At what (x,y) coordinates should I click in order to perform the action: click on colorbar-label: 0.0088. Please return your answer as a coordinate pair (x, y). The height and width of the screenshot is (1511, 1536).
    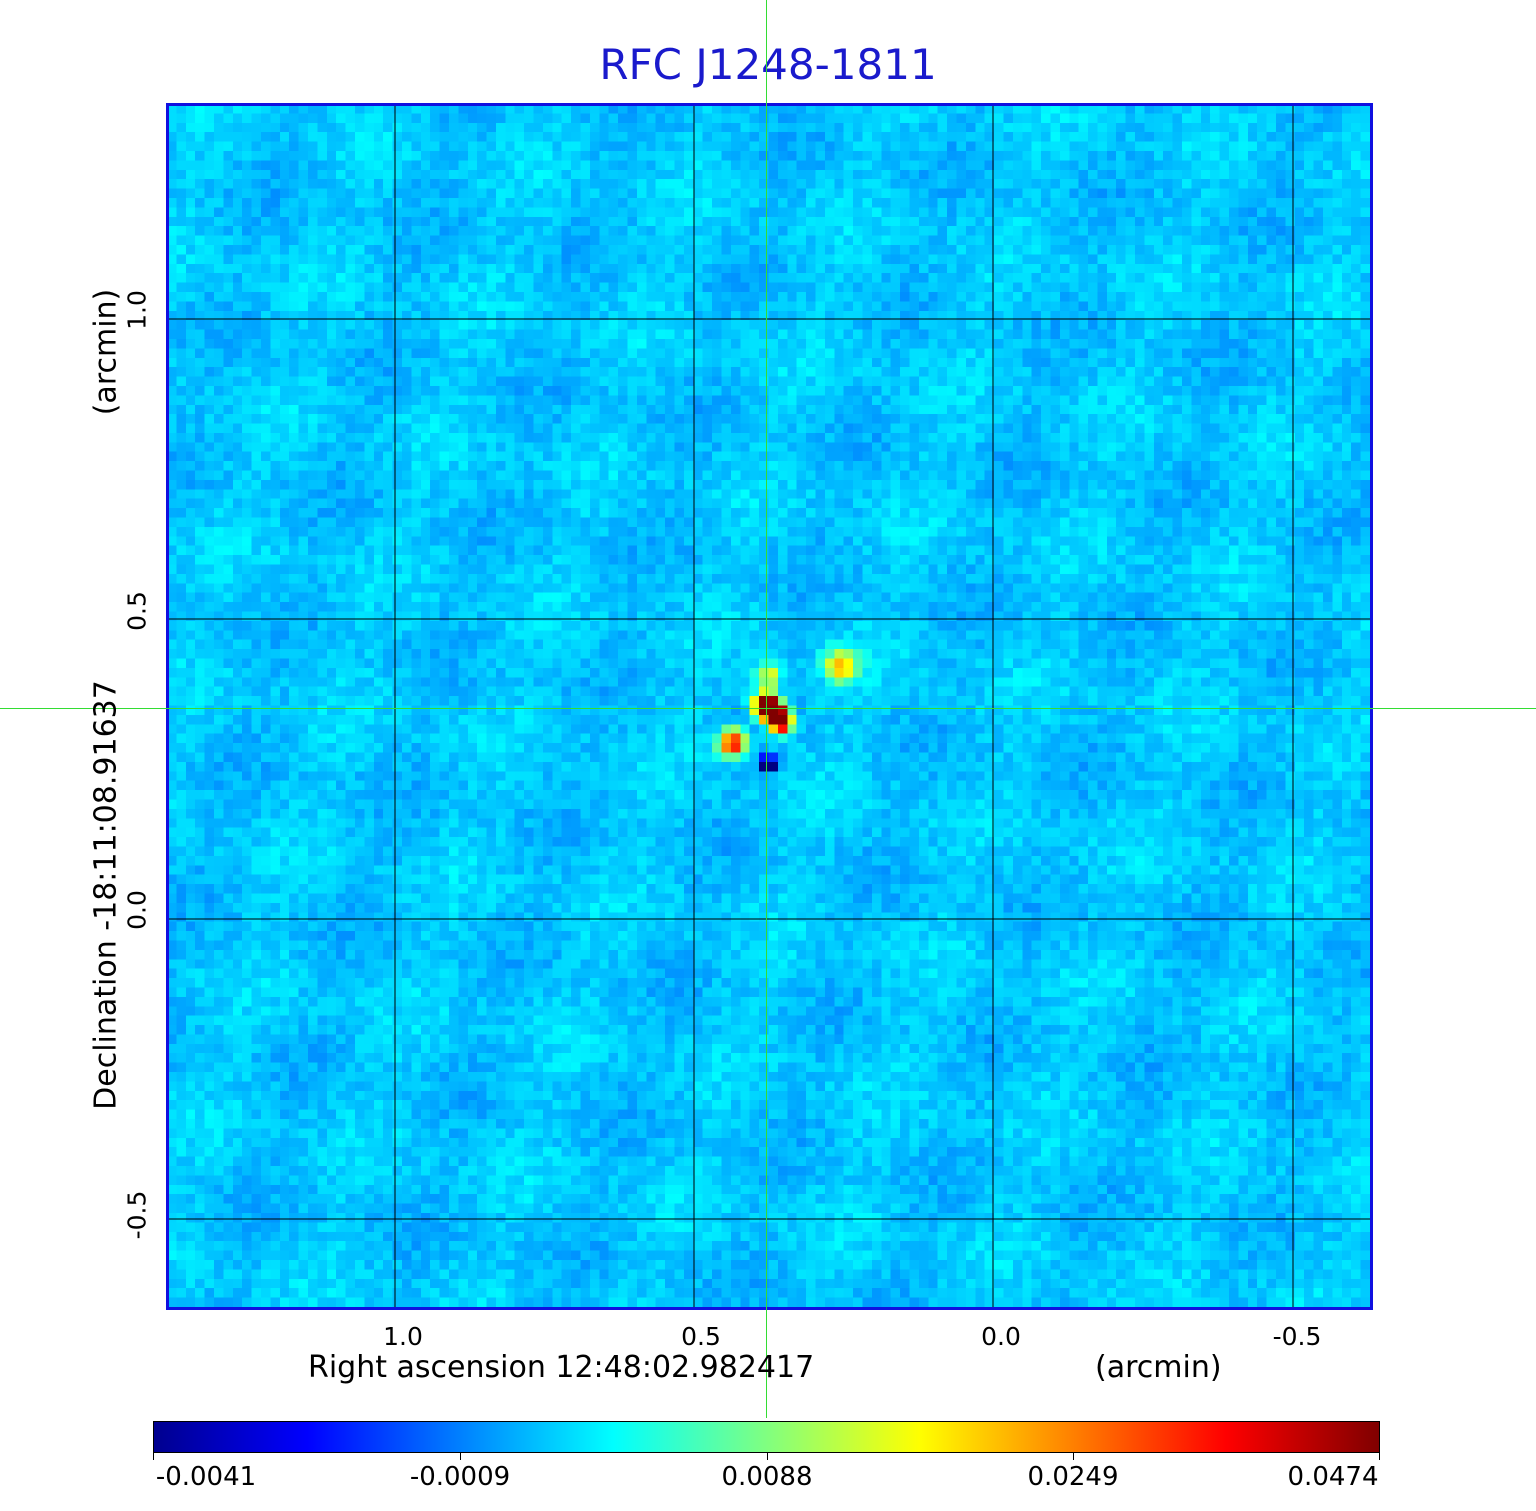
    Looking at the image, I should click on (767, 1477).